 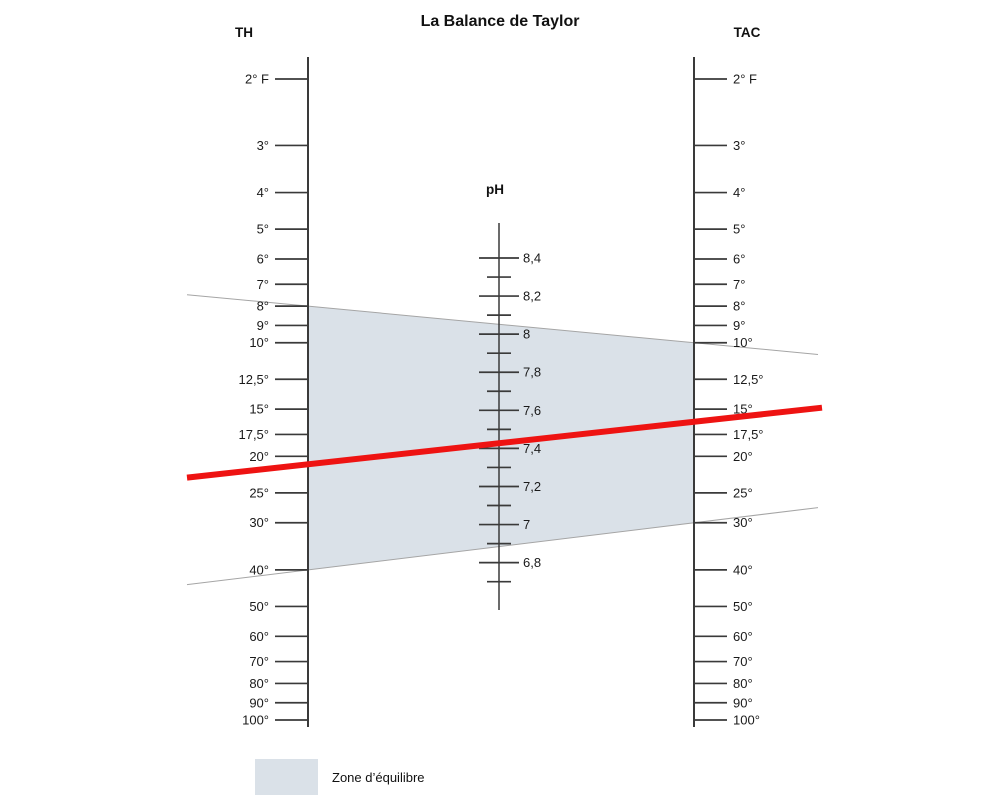 I want to click on tac-axis-tick-label: 50°, so click(x=743, y=606).